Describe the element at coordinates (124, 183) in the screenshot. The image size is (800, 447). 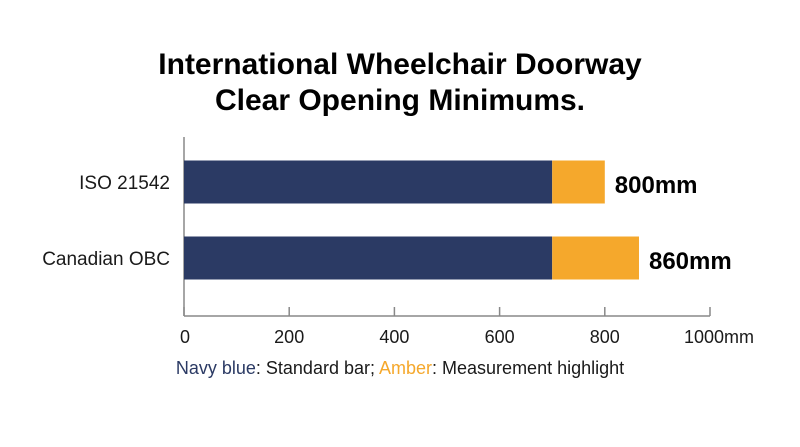
I see `category-label: ISO 21542` at that location.